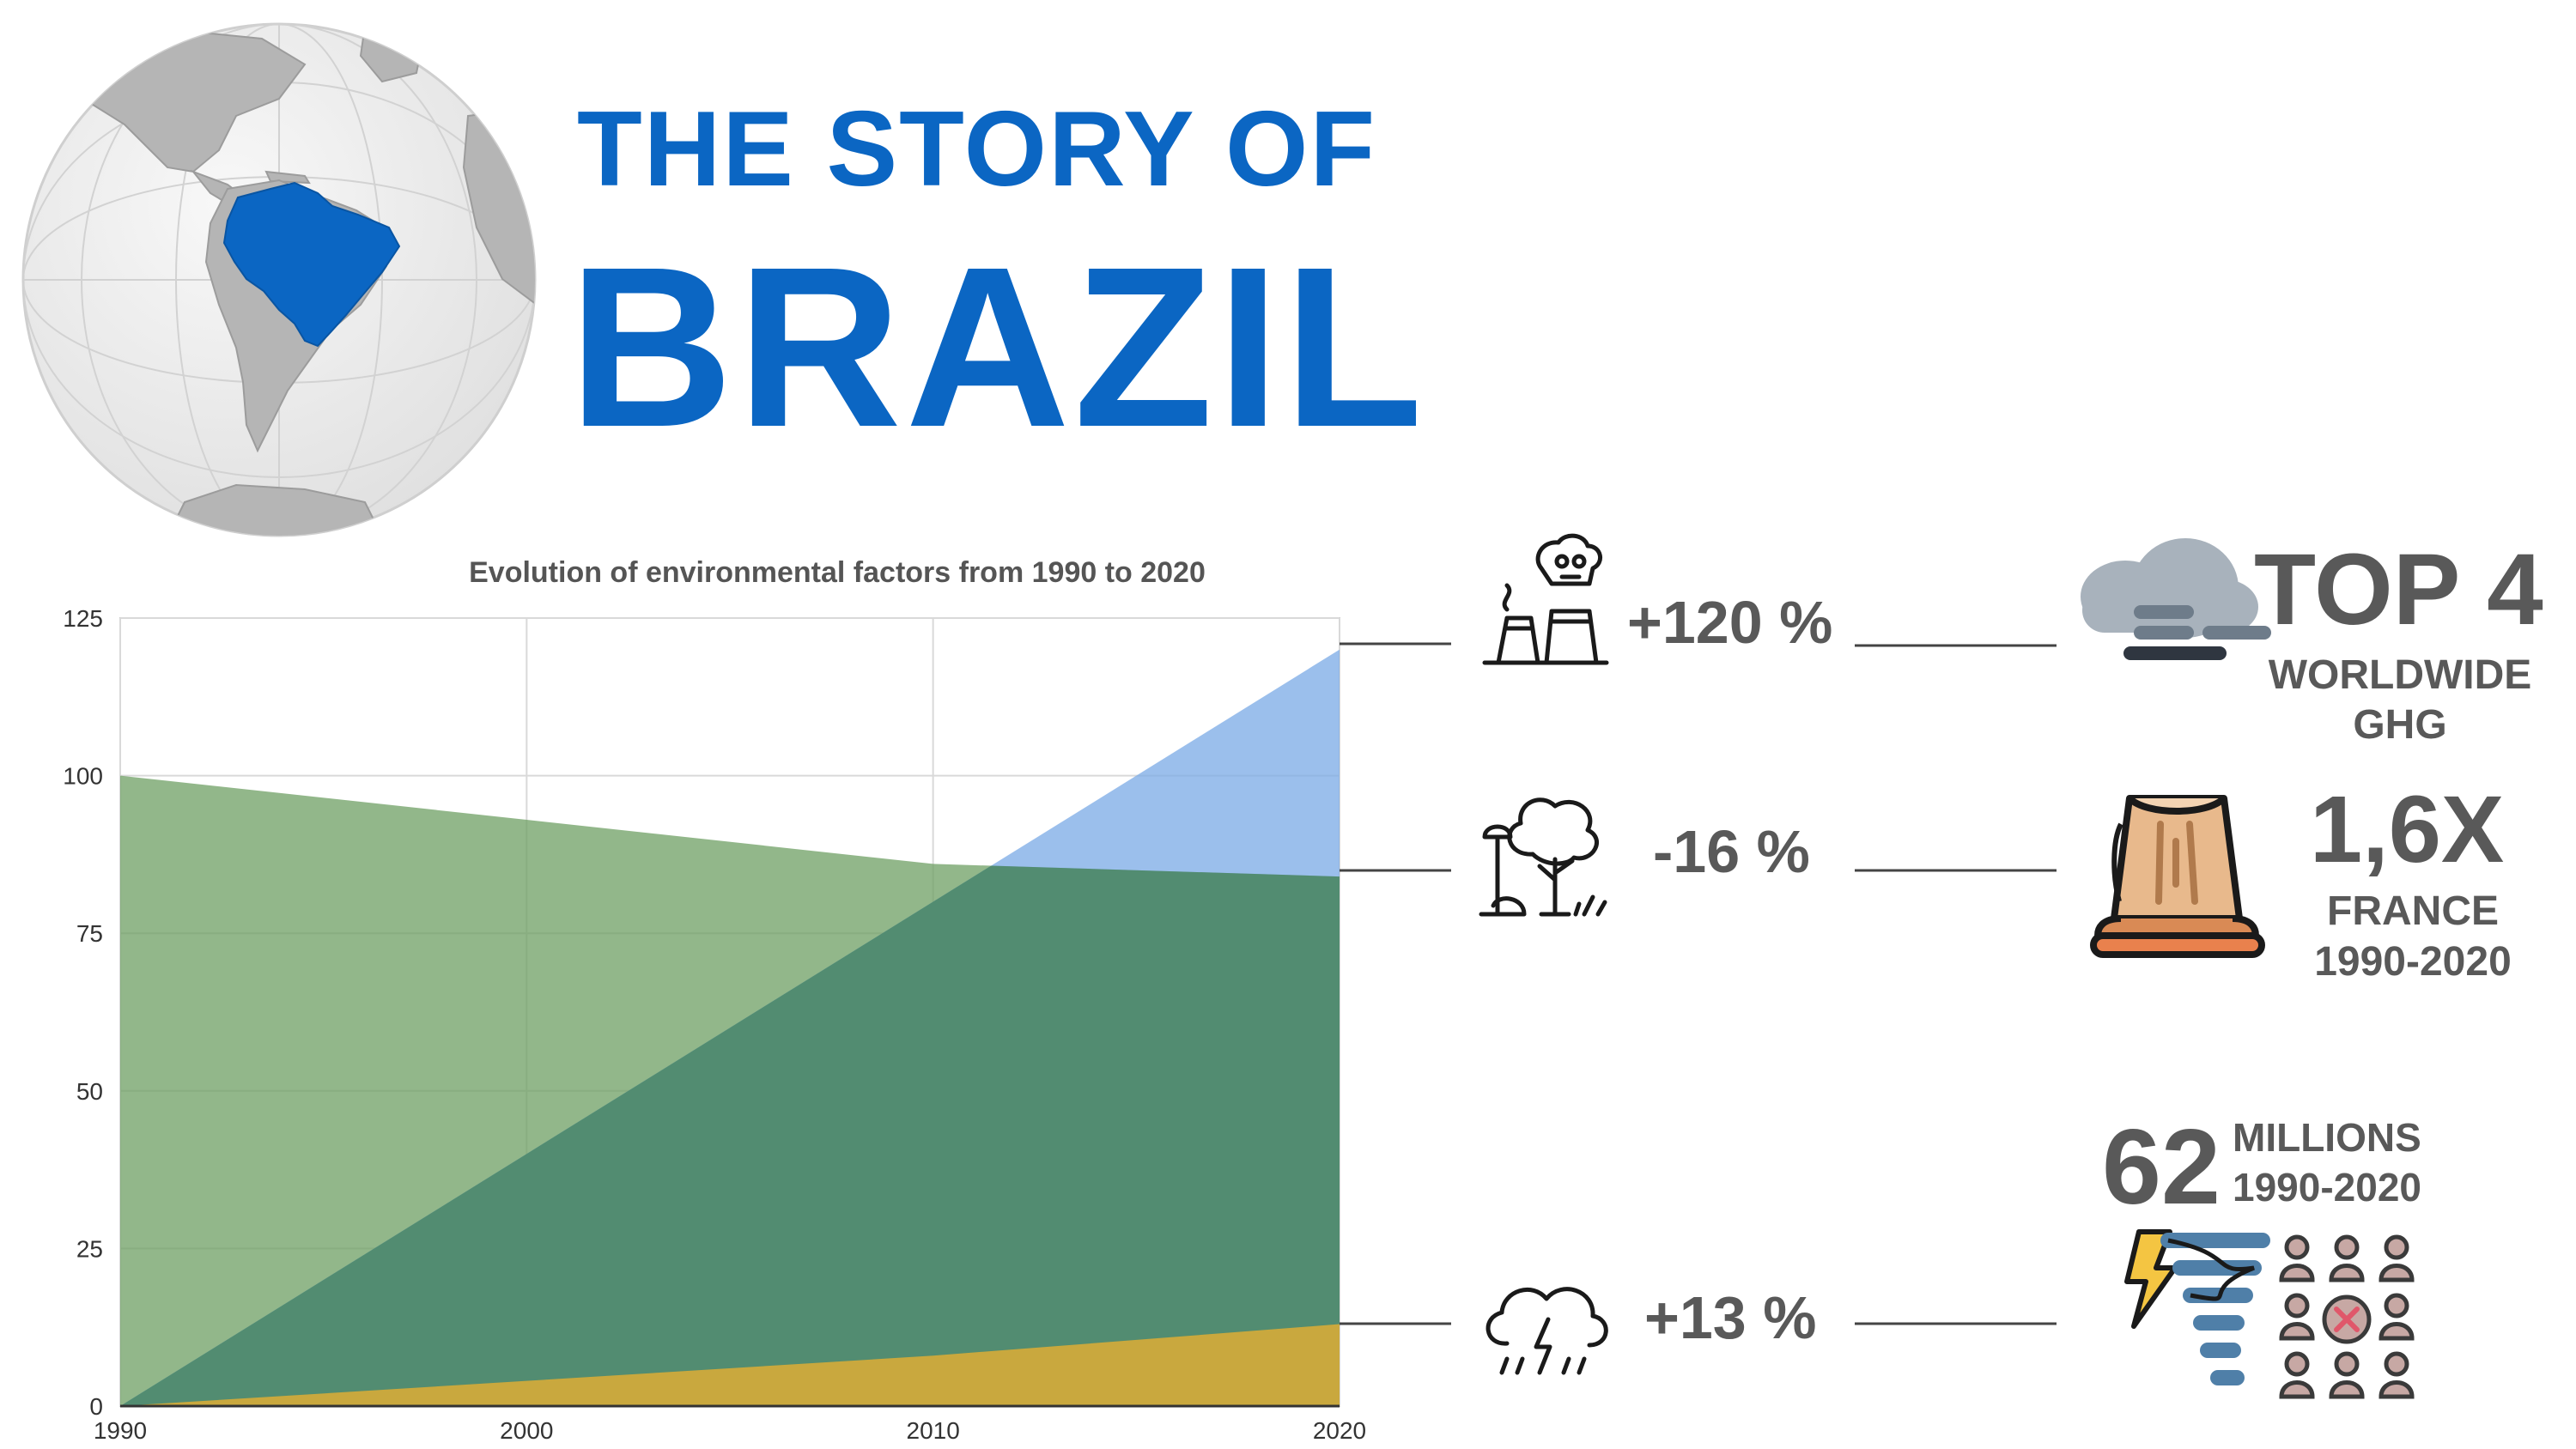 The image size is (2576, 1449). Describe the element at coordinates (96, 1406) in the screenshot. I see `y-tick-label: 0` at that location.